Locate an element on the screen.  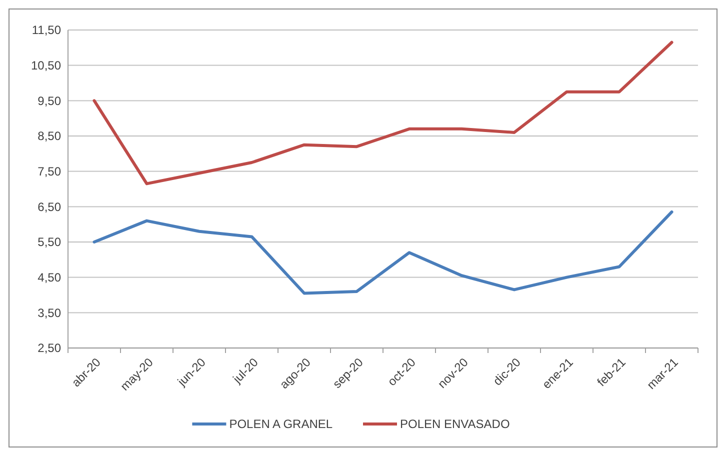
y-tick-label: 4,50 is located at coordinates (50, 277).